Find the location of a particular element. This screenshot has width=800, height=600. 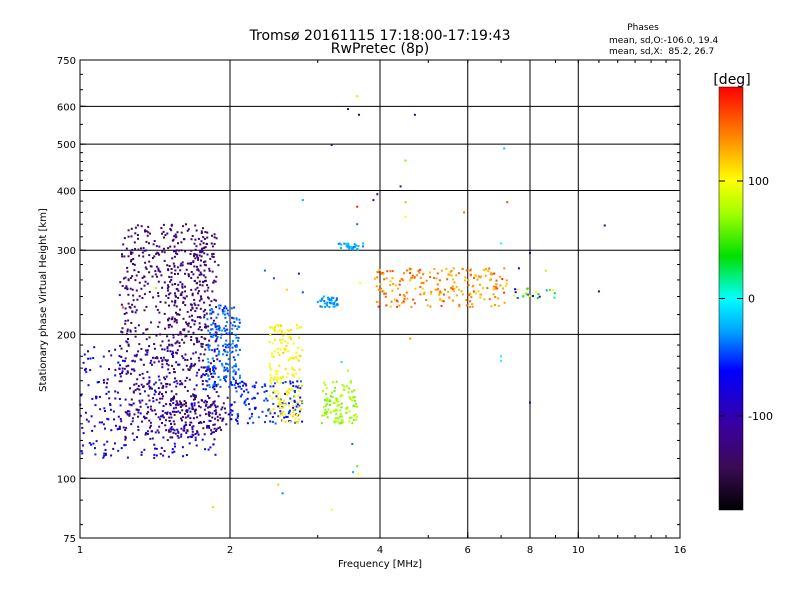

x-axis-label: Frequency [MHz] is located at coordinates (380, 564).